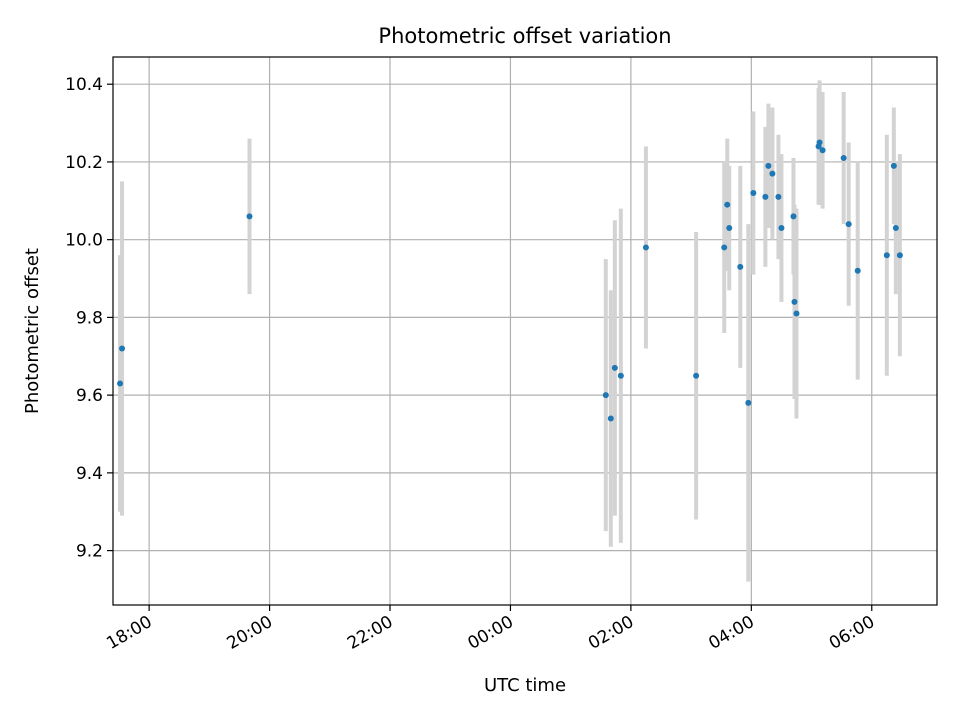 This screenshot has width=960, height=720. Describe the element at coordinates (491, 633) in the screenshot. I see `x-tick-label: 00:00` at that location.